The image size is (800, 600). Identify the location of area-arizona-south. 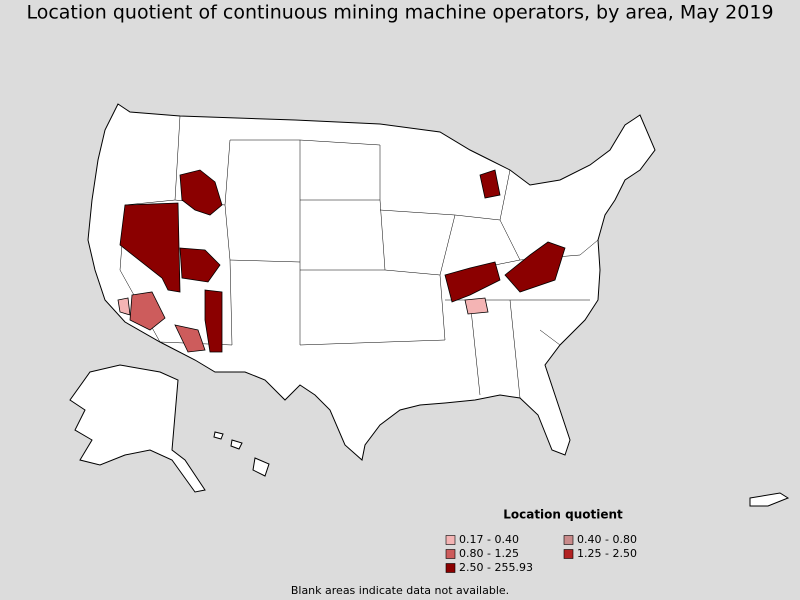
(190, 338).